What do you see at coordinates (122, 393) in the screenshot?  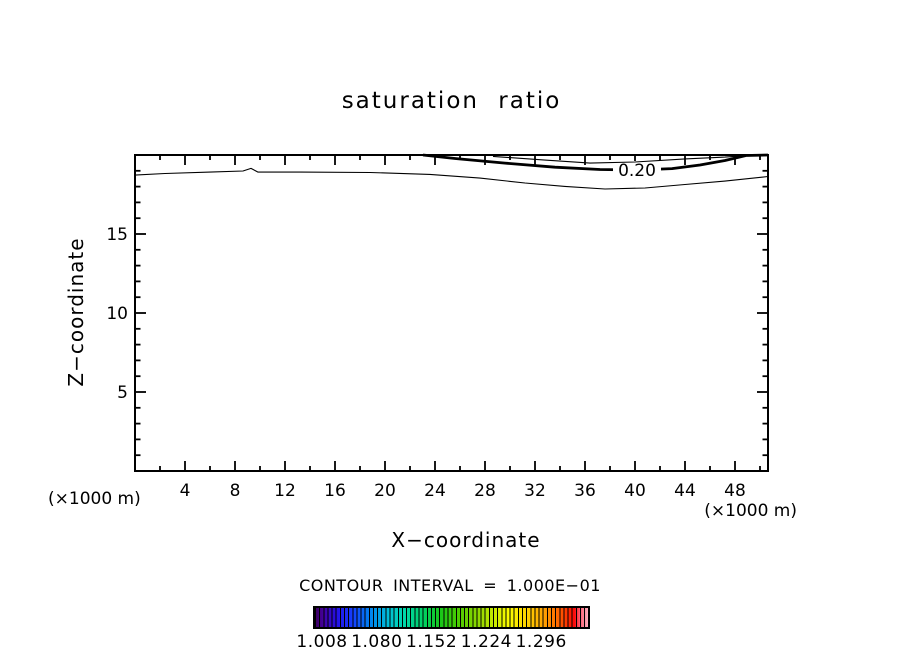 I see `y-tick-label: 5` at bounding box center [122, 393].